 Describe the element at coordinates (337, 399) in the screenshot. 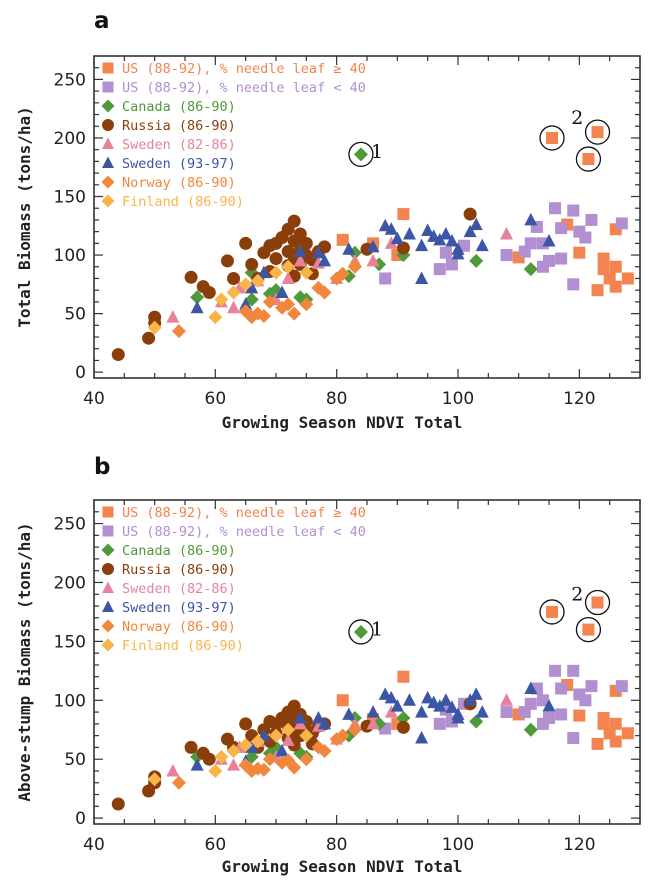

I see `x-tick-label: 80` at that location.